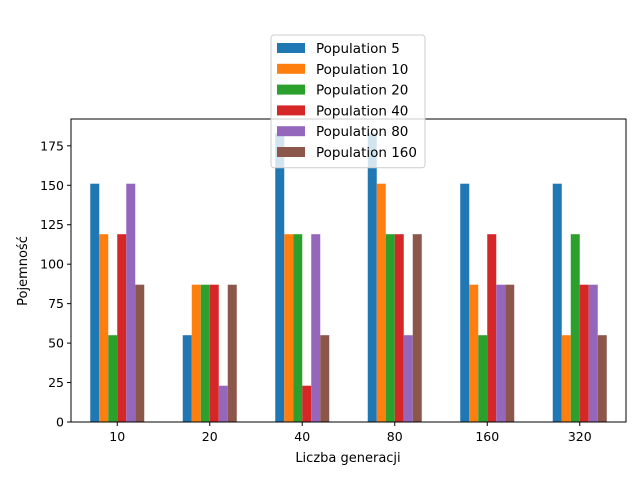 The width and height of the screenshot is (640, 480). Describe the element at coordinates (56, 382) in the screenshot. I see `y-tick-label: 25` at that location.